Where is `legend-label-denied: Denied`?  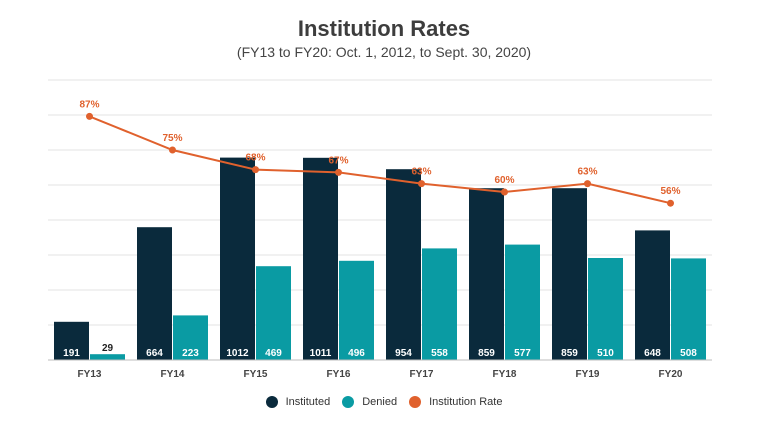 legend-label-denied: Denied is located at coordinates (380, 402).